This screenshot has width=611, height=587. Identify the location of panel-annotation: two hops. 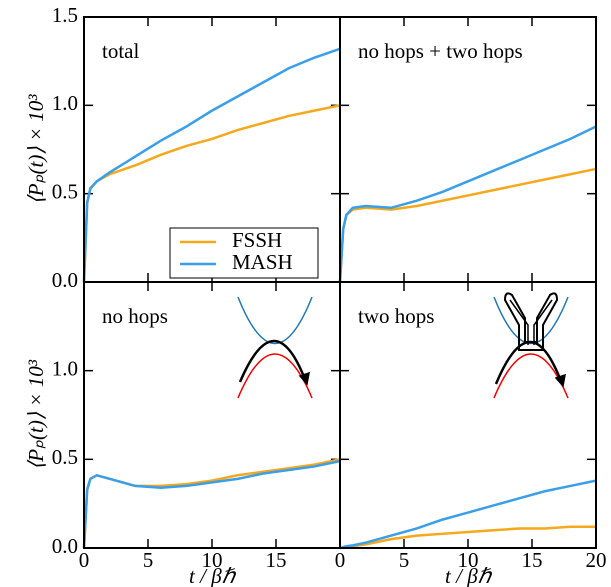
(396, 316).